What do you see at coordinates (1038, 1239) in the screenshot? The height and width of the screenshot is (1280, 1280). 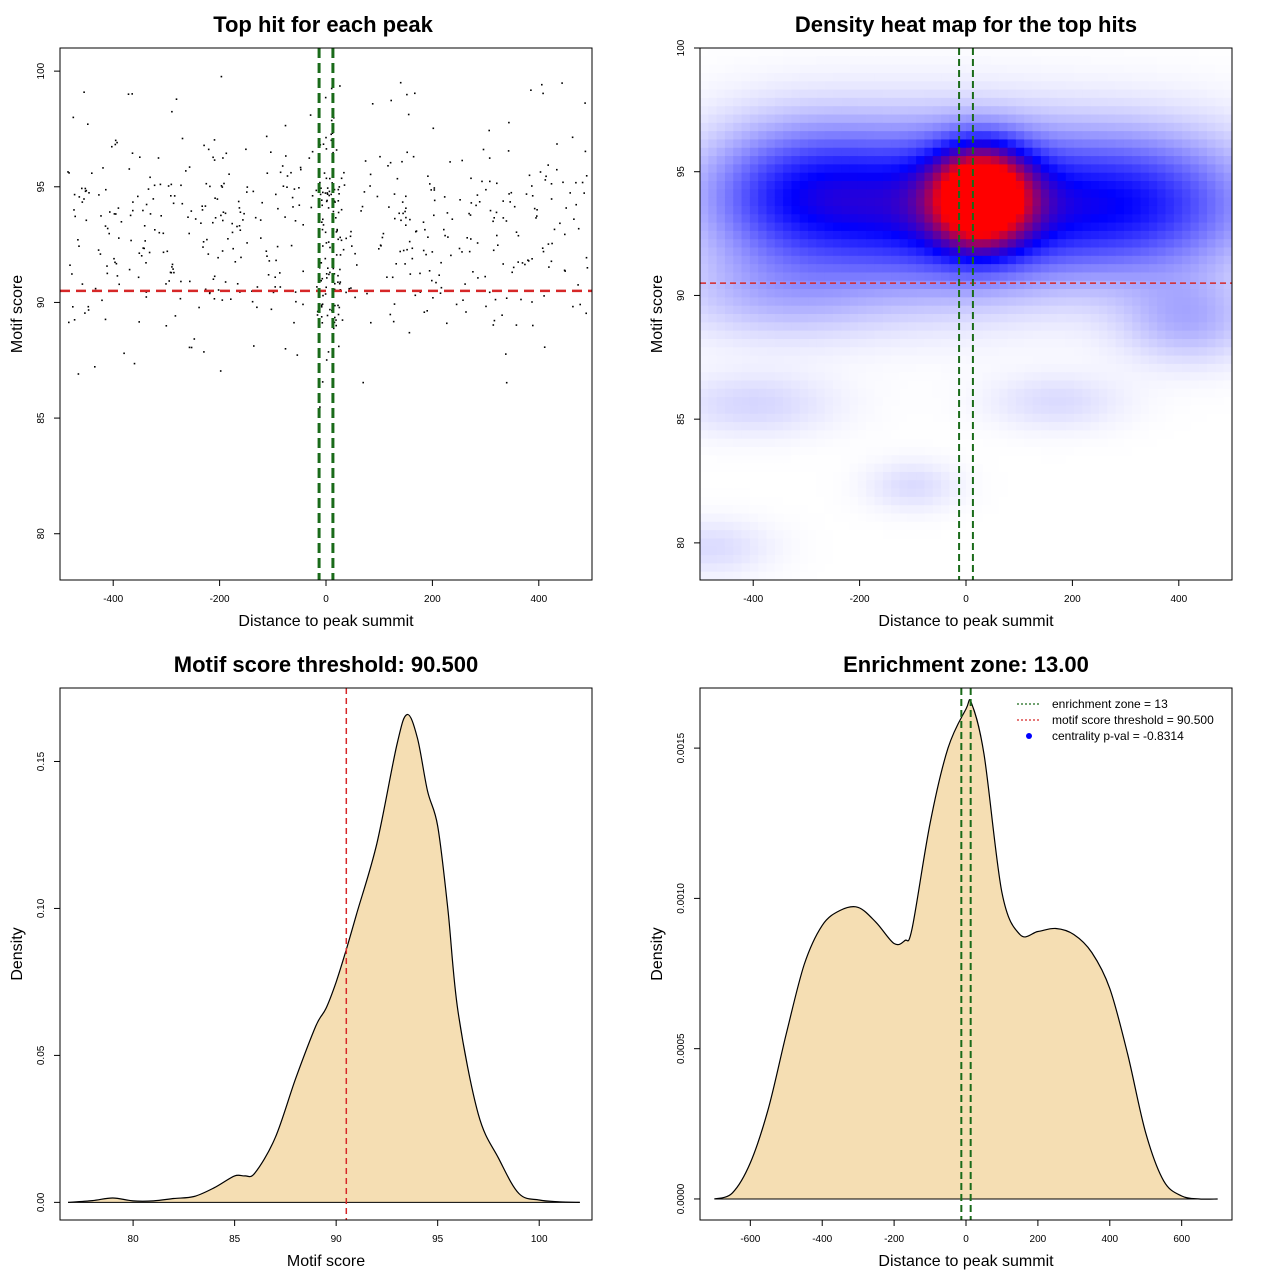 I see `distance-density-xtick-label: 200` at bounding box center [1038, 1239].